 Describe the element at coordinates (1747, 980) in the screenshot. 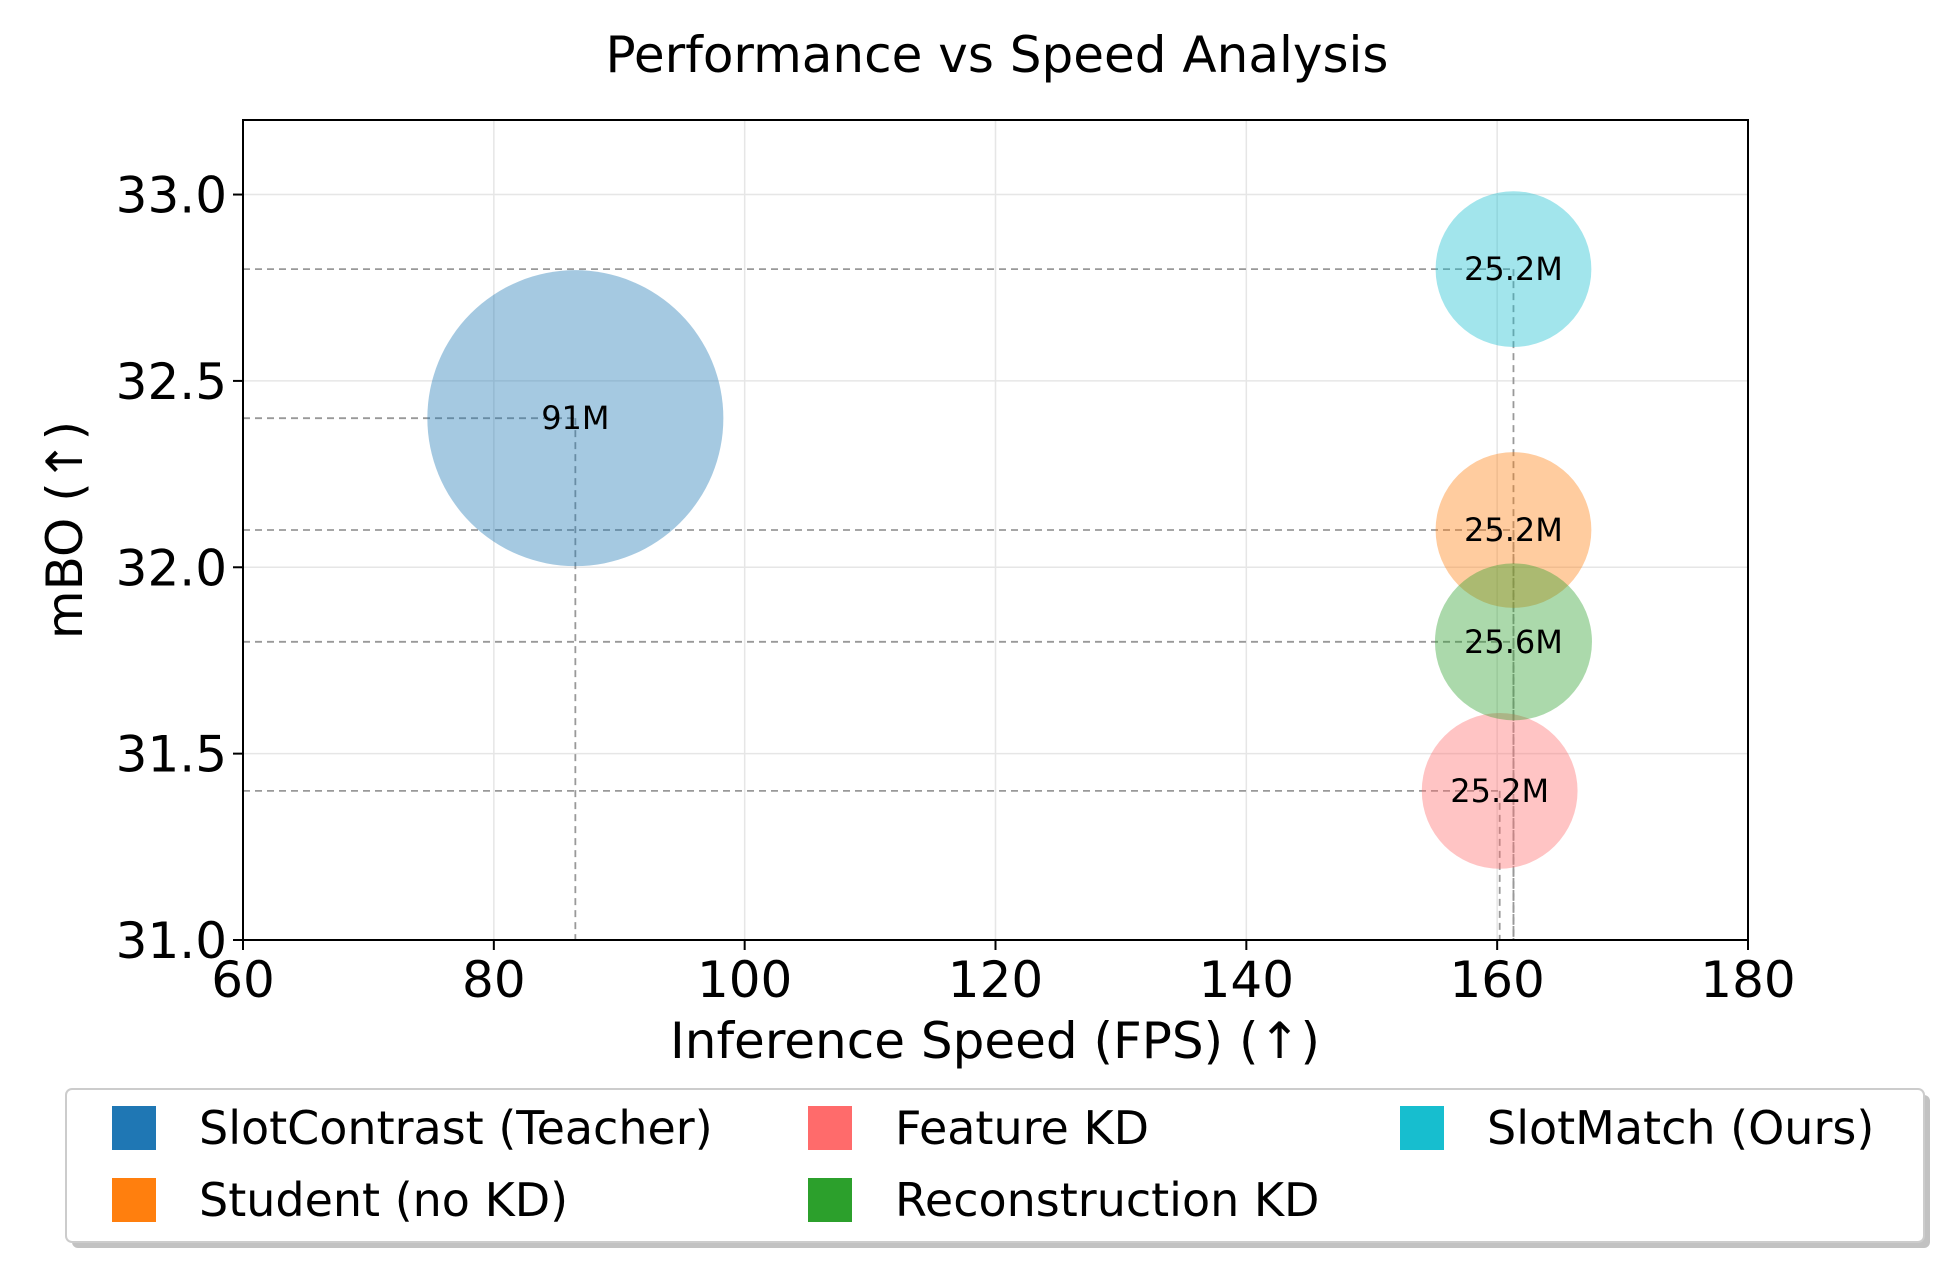

I see `x-tick-label: 180` at that location.